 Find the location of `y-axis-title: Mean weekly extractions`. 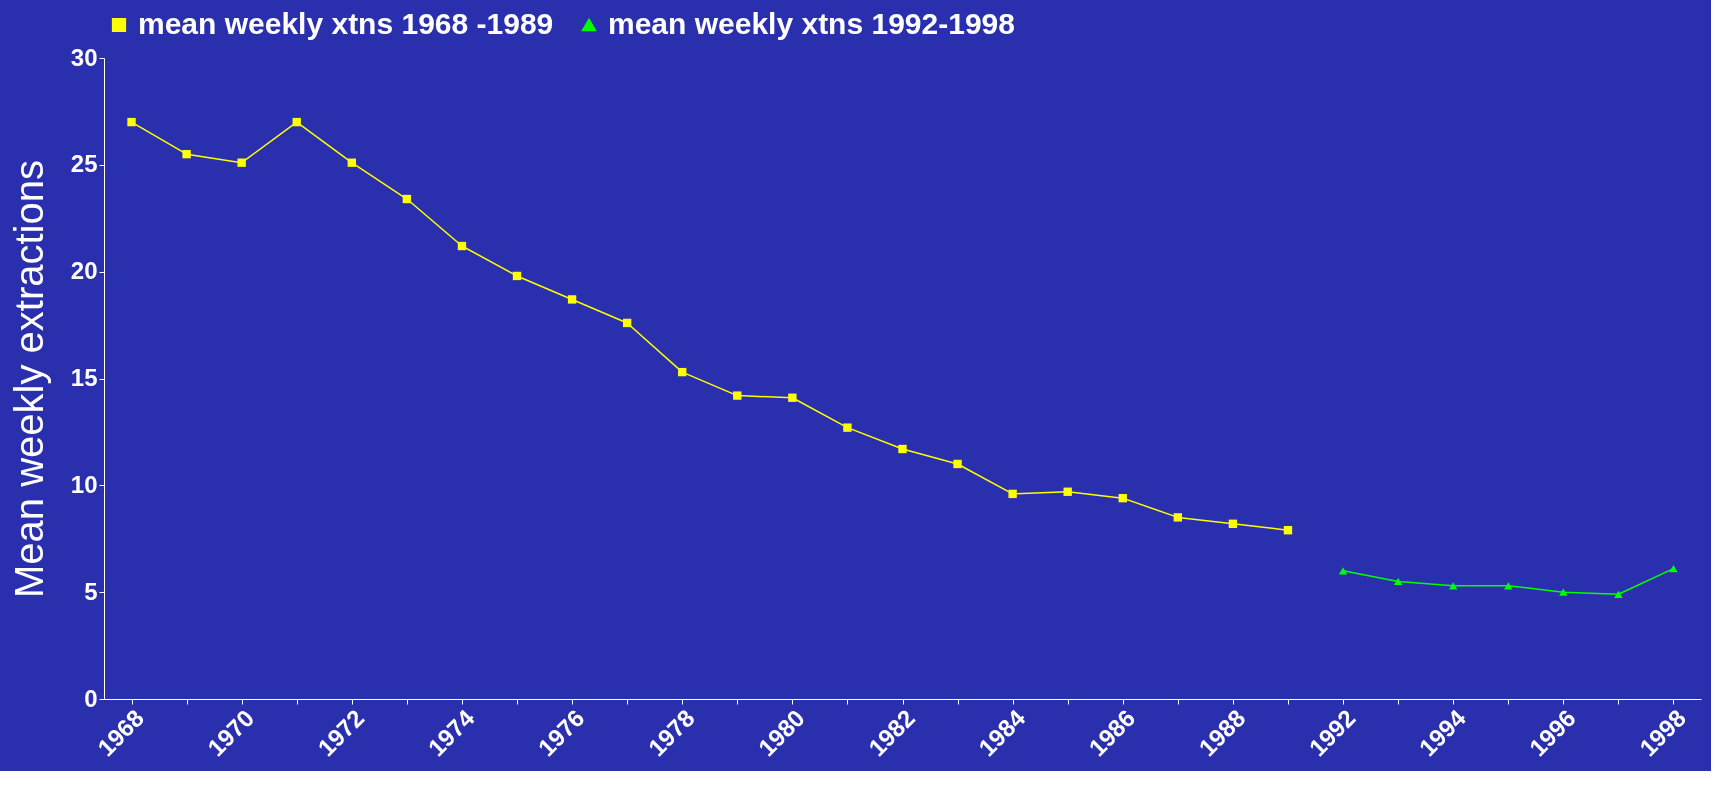

y-axis-title: Mean weekly extractions is located at coordinates (28, 379).